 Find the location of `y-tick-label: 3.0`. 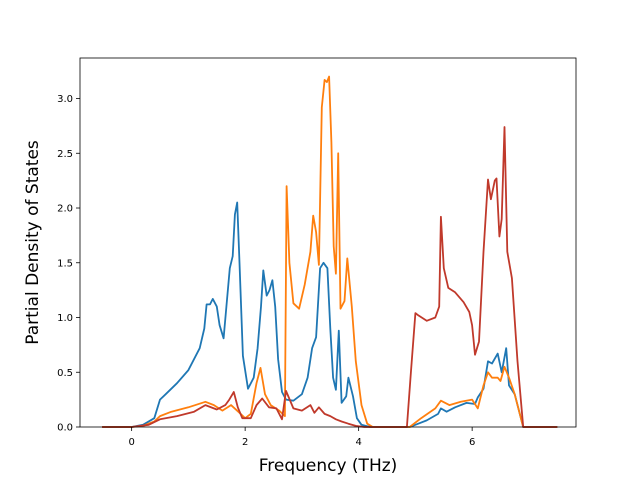

y-tick-label: 3.0 is located at coordinates (65, 99).